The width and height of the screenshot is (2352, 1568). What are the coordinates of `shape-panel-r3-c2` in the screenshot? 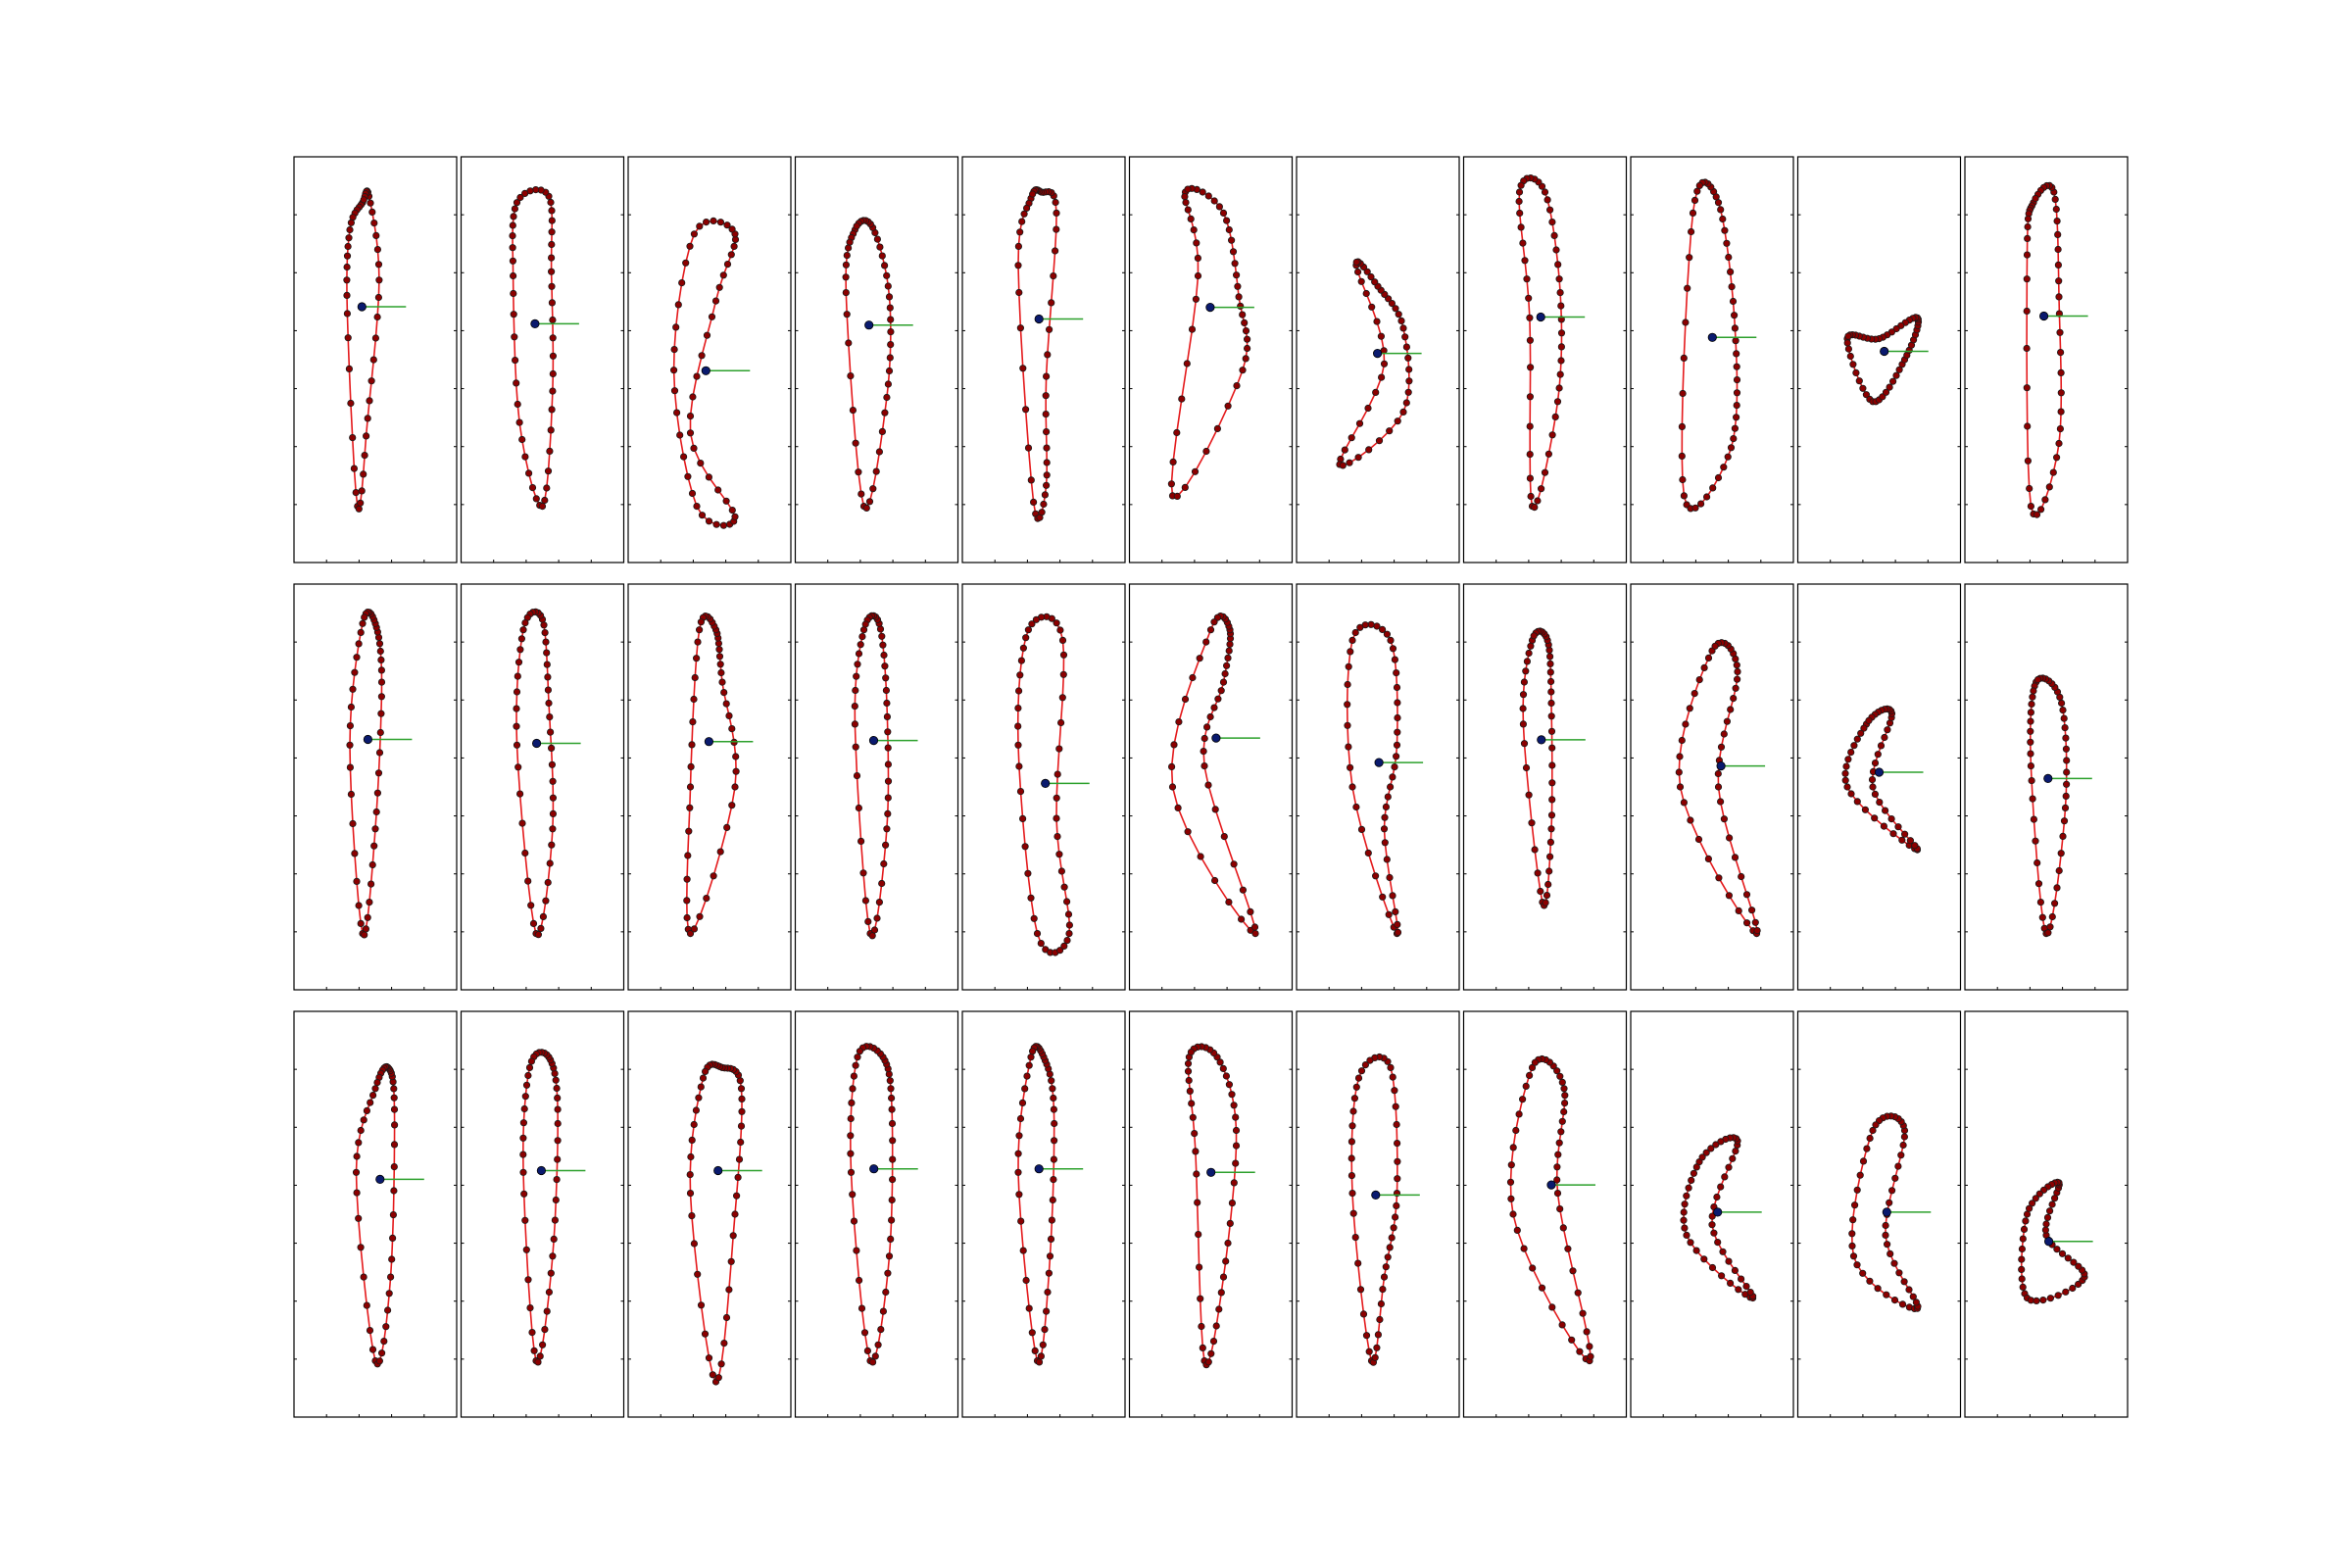 It's located at (542, 1214).